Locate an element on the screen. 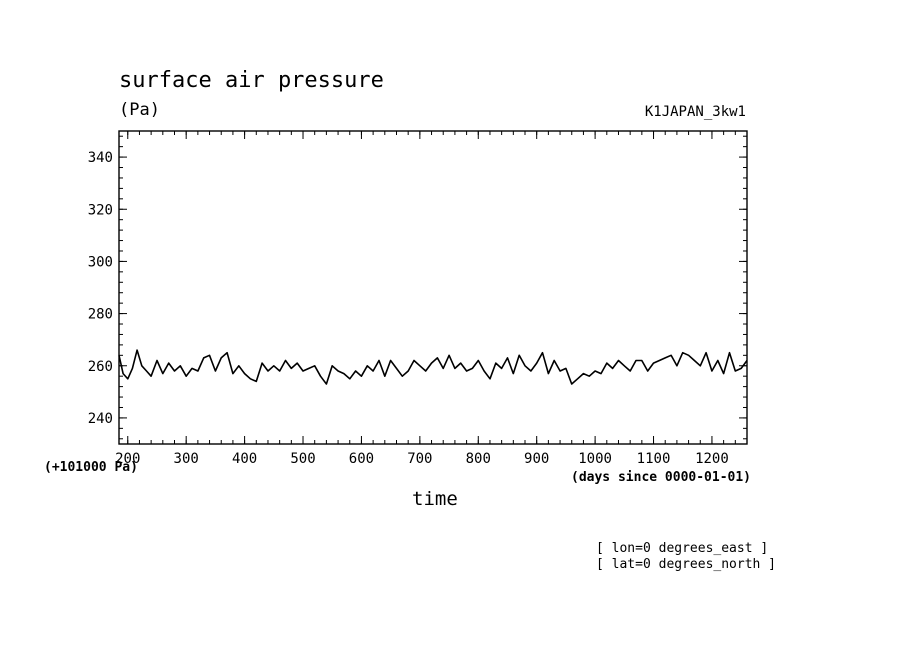 The image size is (904, 654). x-tick-label: 1200 is located at coordinates (712, 459).